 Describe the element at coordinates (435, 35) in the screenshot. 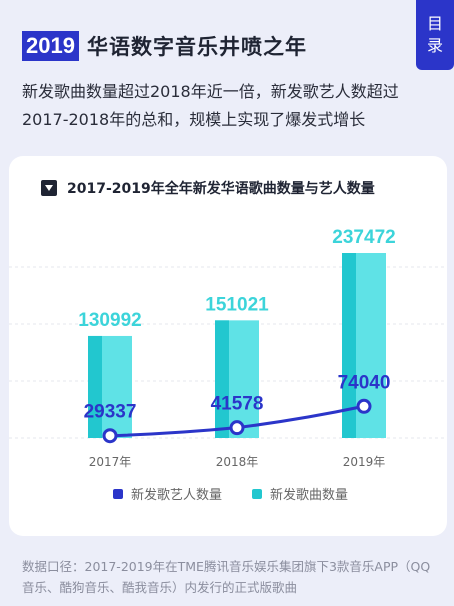

I see `toc-tab: 目 录` at that location.